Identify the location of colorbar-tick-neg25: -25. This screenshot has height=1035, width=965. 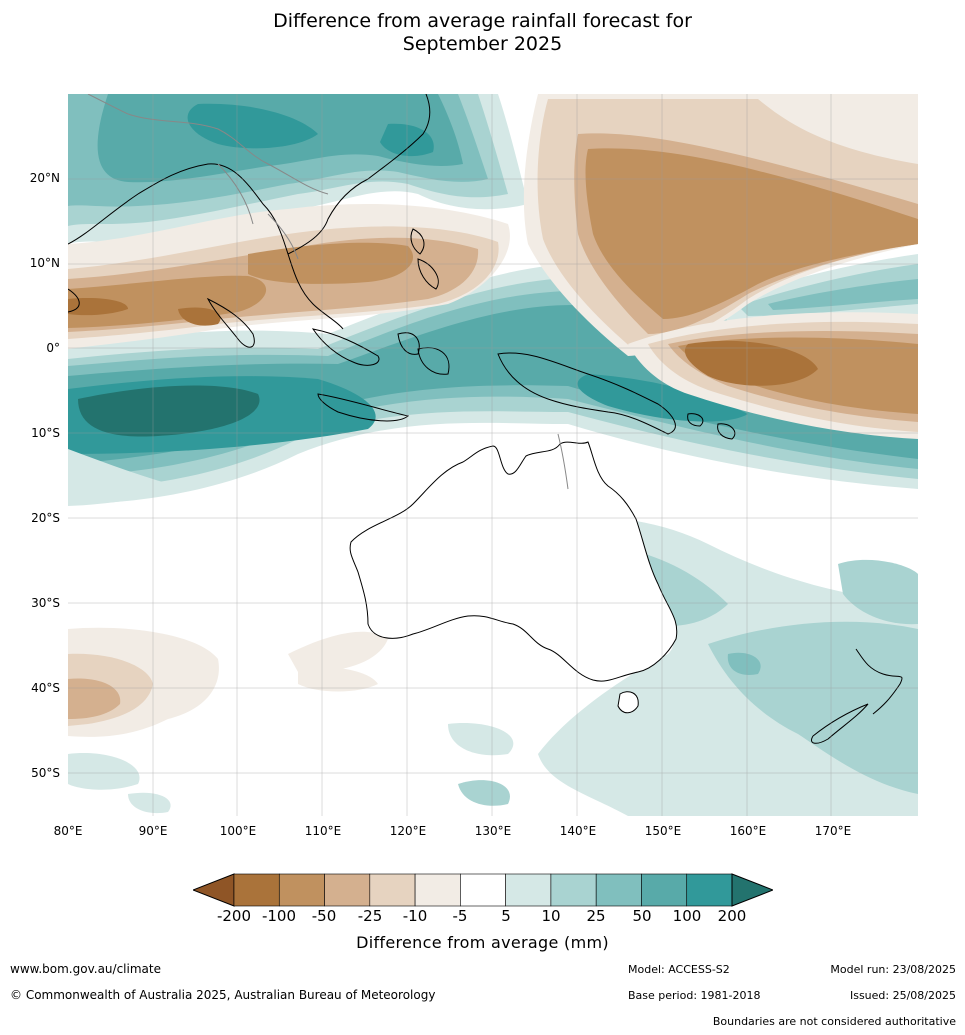
(370, 916).